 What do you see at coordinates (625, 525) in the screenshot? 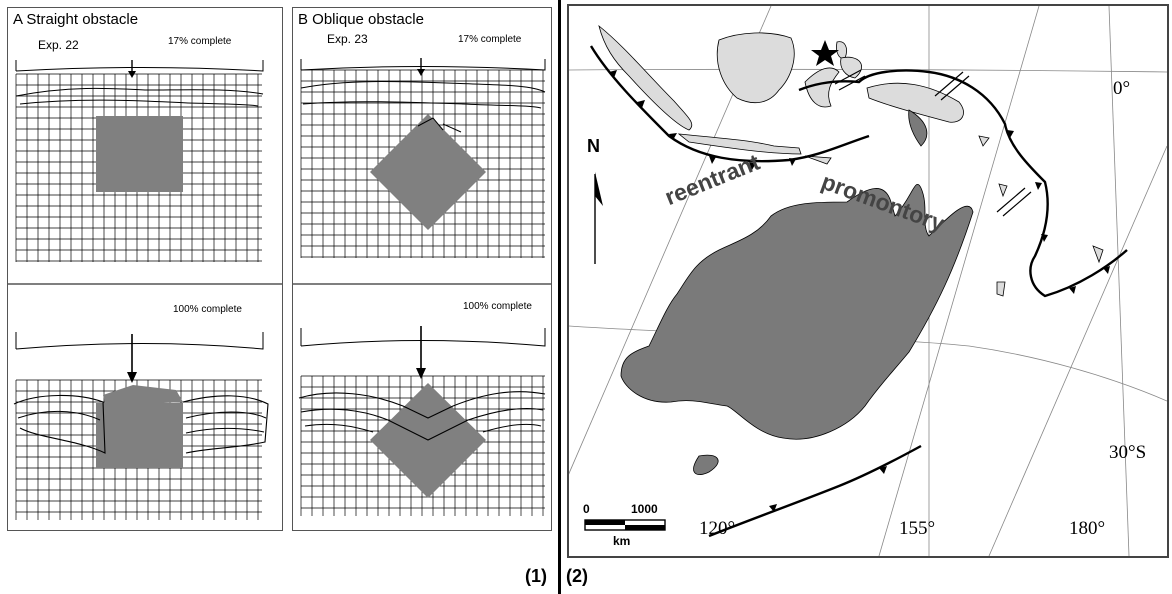
I see `scale-bar` at bounding box center [625, 525].